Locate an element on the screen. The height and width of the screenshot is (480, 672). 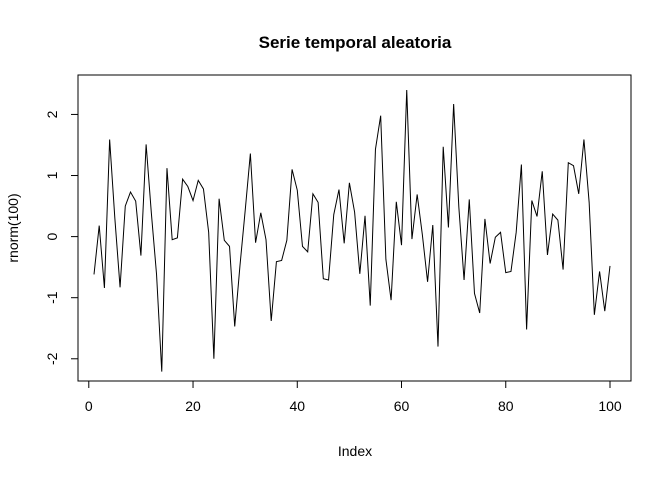
x-tick-label: 100 is located at coordinates (610, 406).